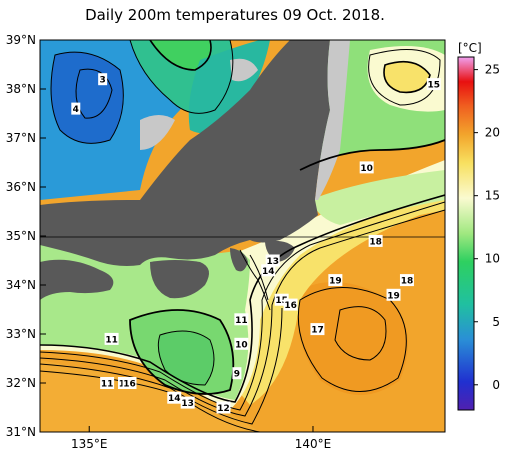 Image resolution: width=507 pixels, height=456 pixels. What do you see at coordinates (87, 98) in the screenshot?
I see `coldest-pool-west` at bounding box center [87, 98].